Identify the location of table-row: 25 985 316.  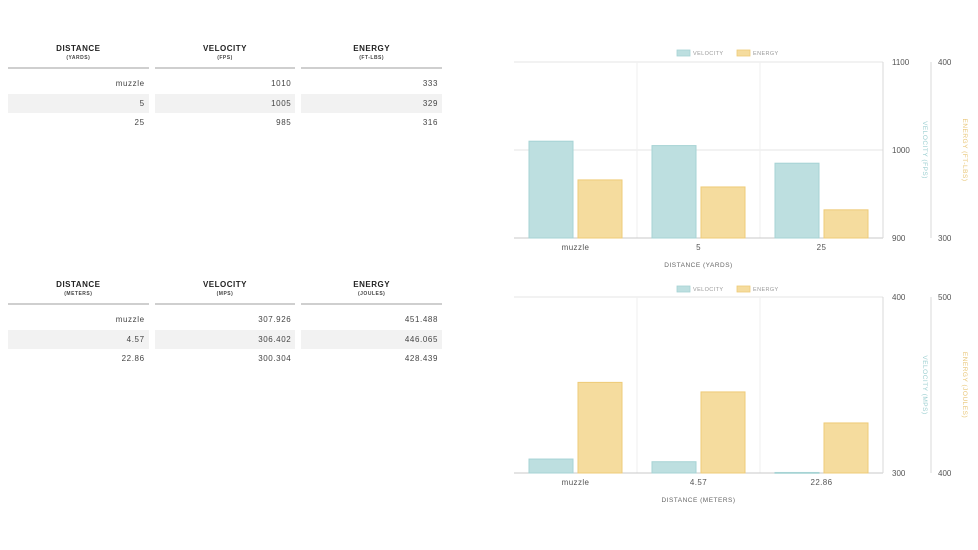
(225, 123).